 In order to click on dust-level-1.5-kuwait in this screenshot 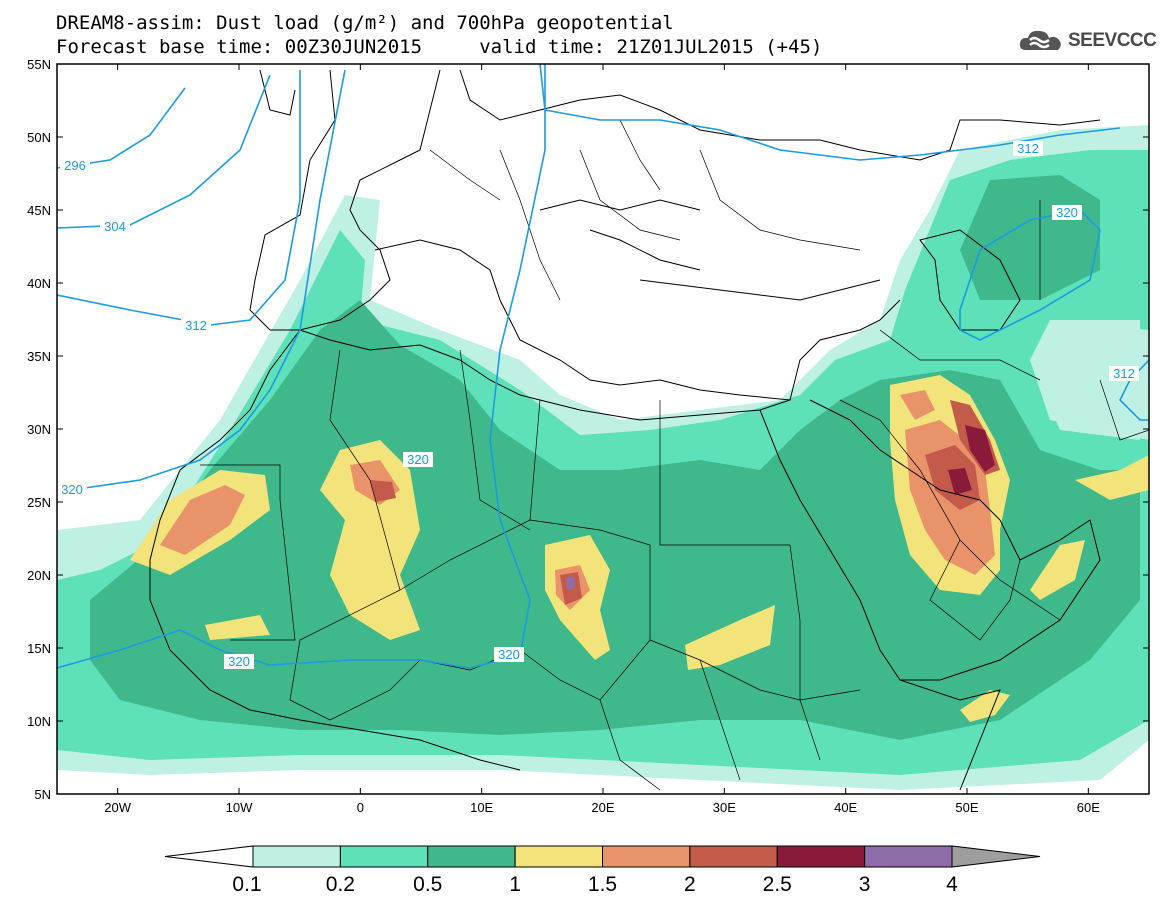, I will do `click(917, 405)`.